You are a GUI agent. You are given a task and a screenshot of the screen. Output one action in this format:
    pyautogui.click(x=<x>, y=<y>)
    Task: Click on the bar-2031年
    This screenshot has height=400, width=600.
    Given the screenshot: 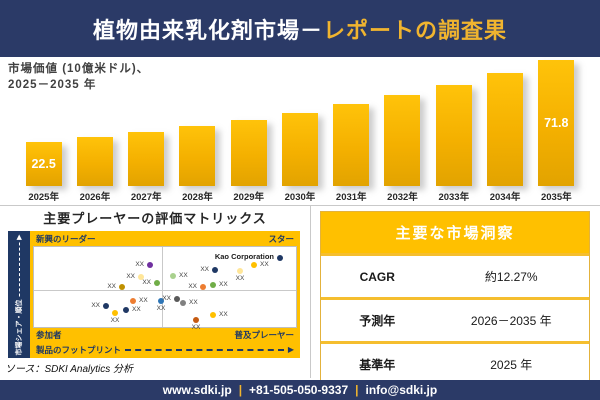 What is the action you would take?
    pyautogui.click(x=351, y=145)
    